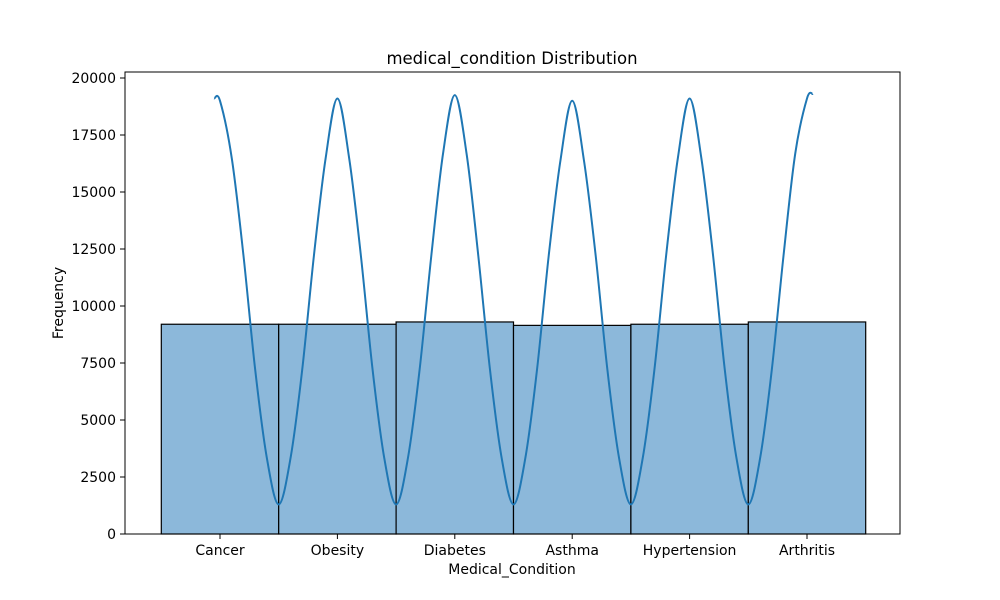 This screenshot has width=1000, height=600. What do you see at coordinates (690, 551) in the screenshot?
I see `x-tick-label: Hypertension` at bounding box center [690, 551].